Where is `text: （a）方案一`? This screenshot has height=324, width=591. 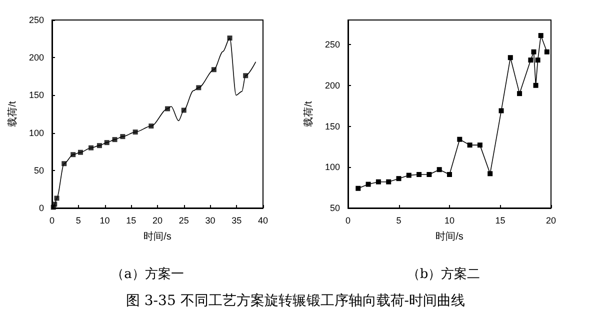
text: （a）方案一 is located at coordinates (147, 274).